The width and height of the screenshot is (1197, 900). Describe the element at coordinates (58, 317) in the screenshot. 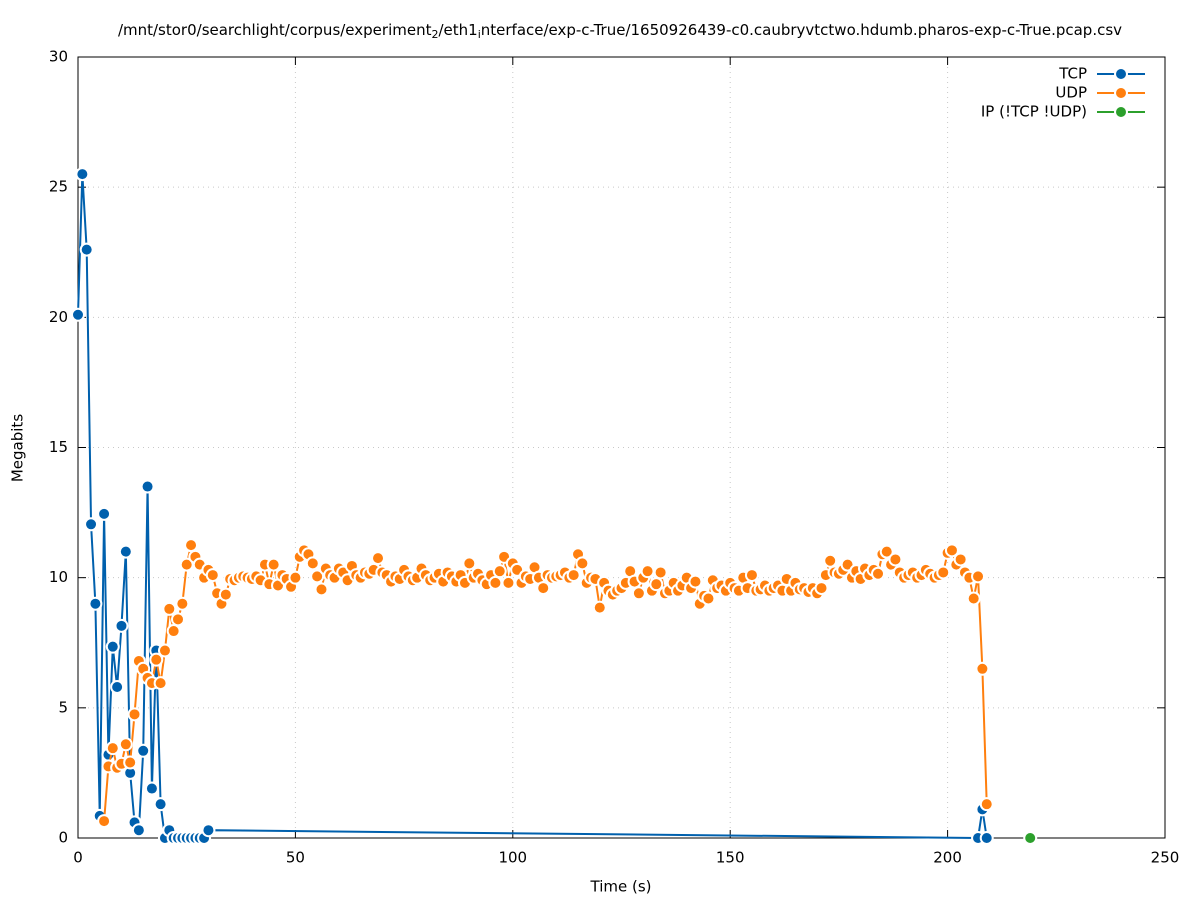

I see `y-tick-label: 20` at that location.